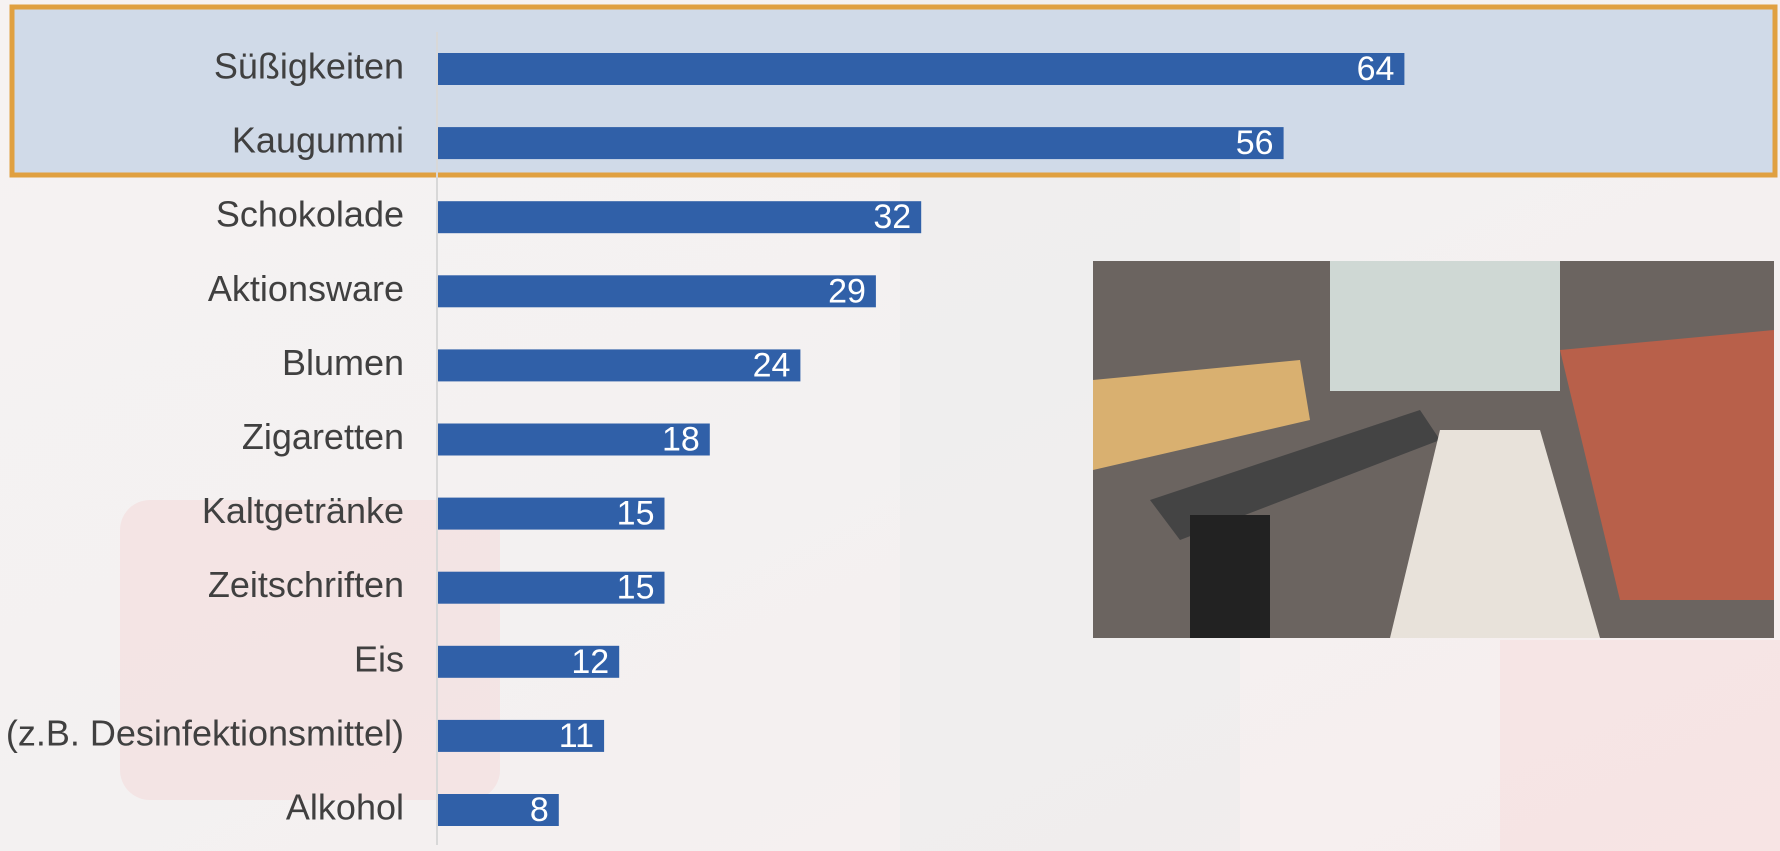  I want to click on category-label: Aktionsware, so click(306, 288).